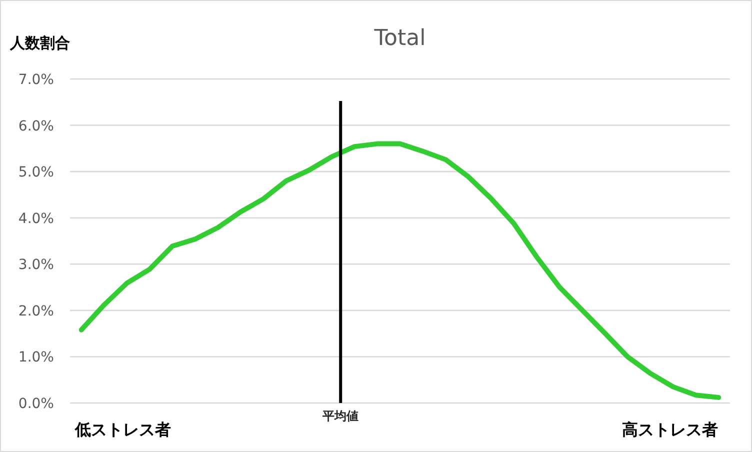  Describe the element at coordinates (670, 429) in the screenshot. I see `text: 高ストレス者` at that location.